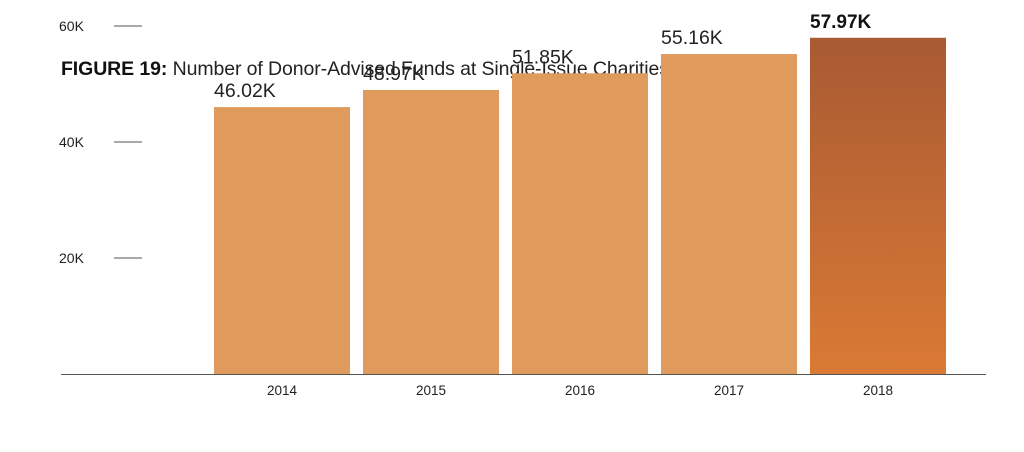 The width and height of the screenshot is (1024, 452). What do you see at coordinates (72, 142) in the screenshot?
I see `y-tick-label: 40K` at bounding box center [72, 142].